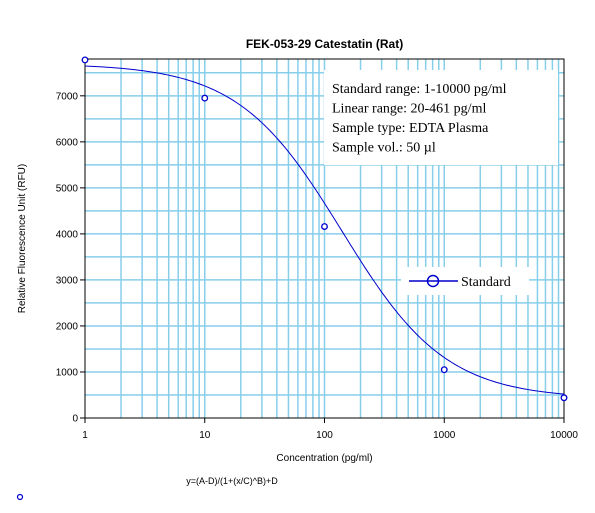  I want to click on y-tick-label: 6000, so click(67, 142).